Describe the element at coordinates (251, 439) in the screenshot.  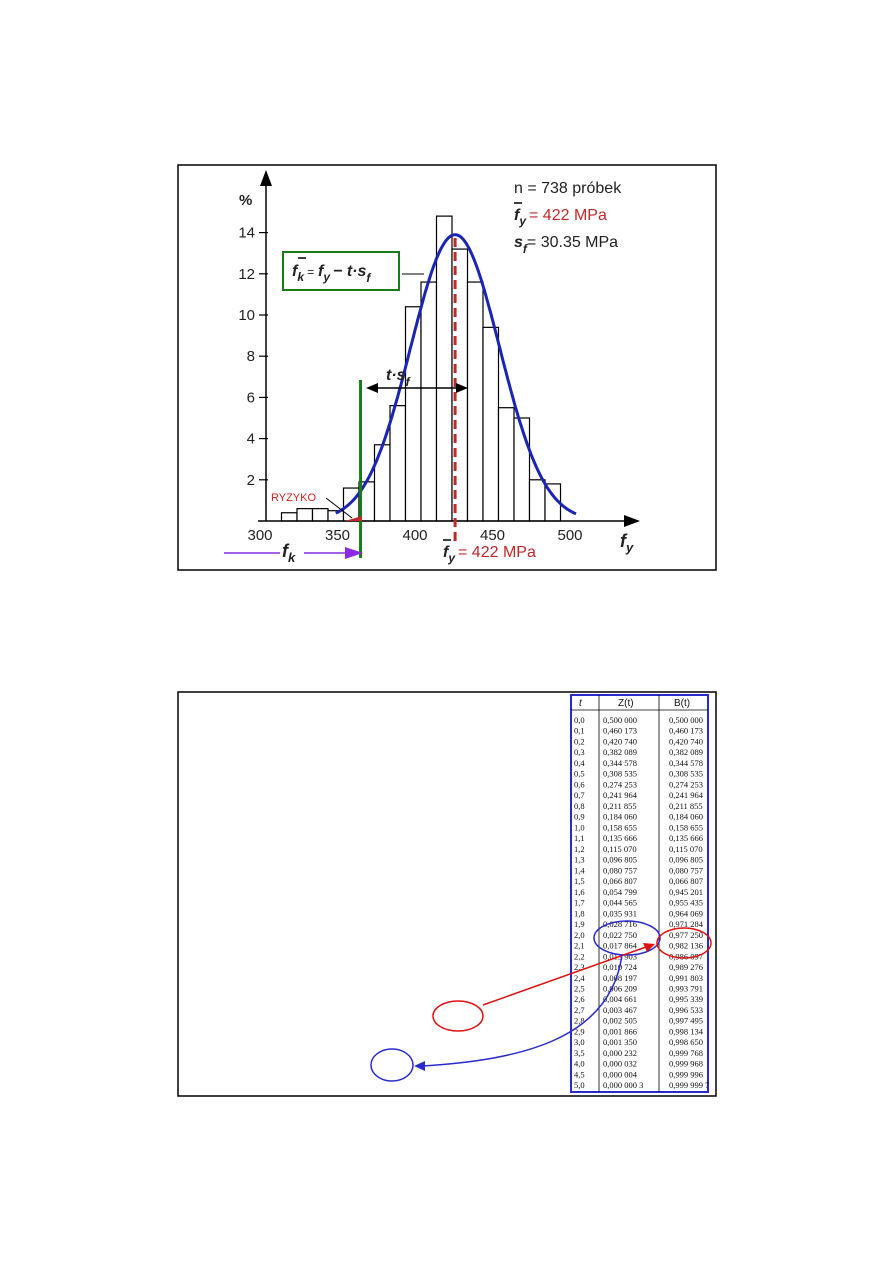
I see `y-tick-label: 4` at that location.